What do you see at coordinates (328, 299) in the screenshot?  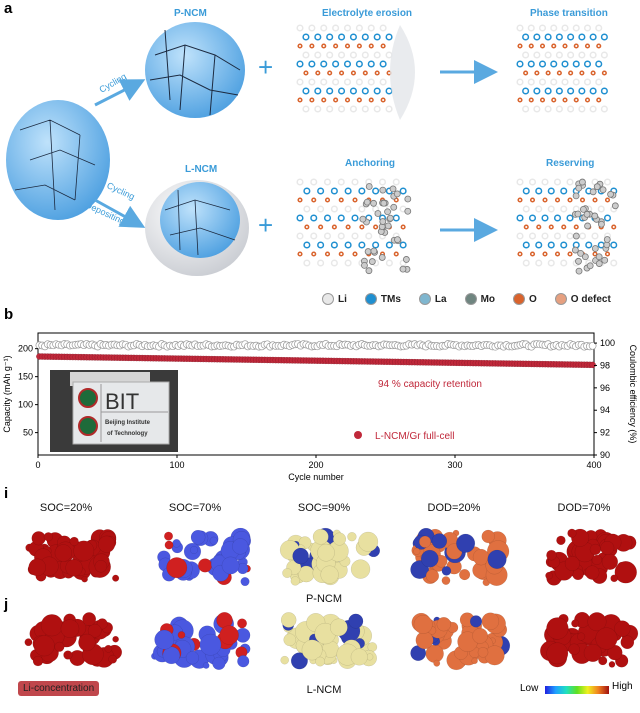 I see `atom-icon` at bounding box center [328, 299].